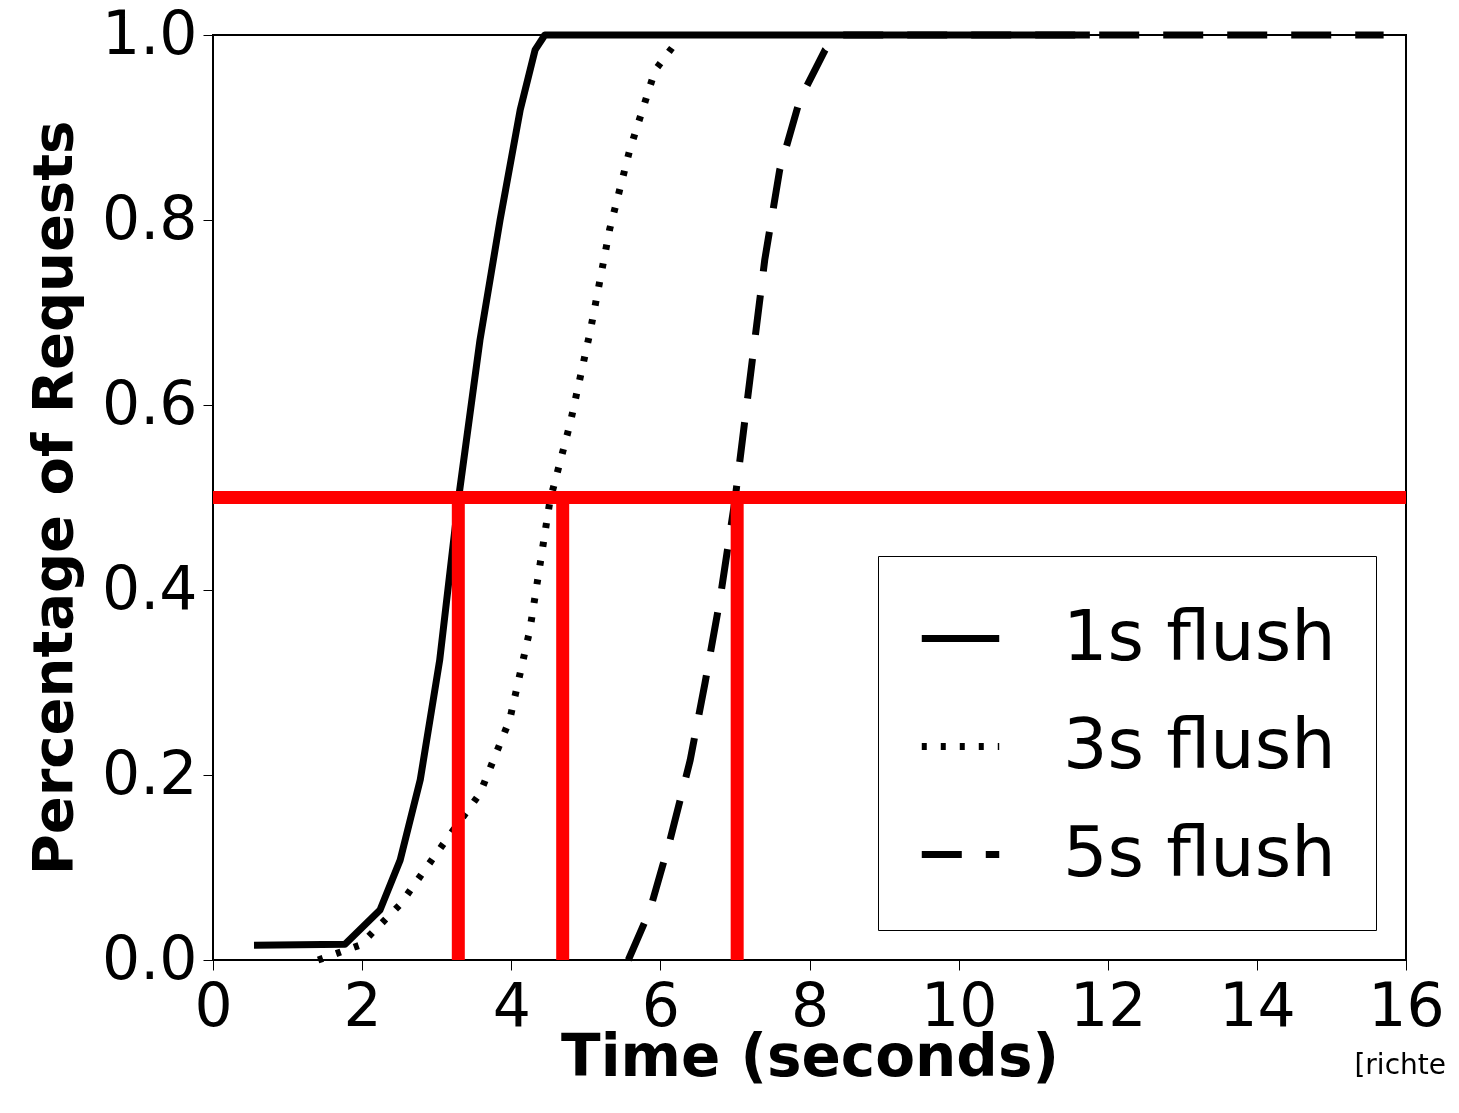 This screenshot has width=1459, height=1113. What do you see at coordinates (810, 1004) in the screenshot?
I see `x-tick-label: 8` at bounding box center [810, 1004].